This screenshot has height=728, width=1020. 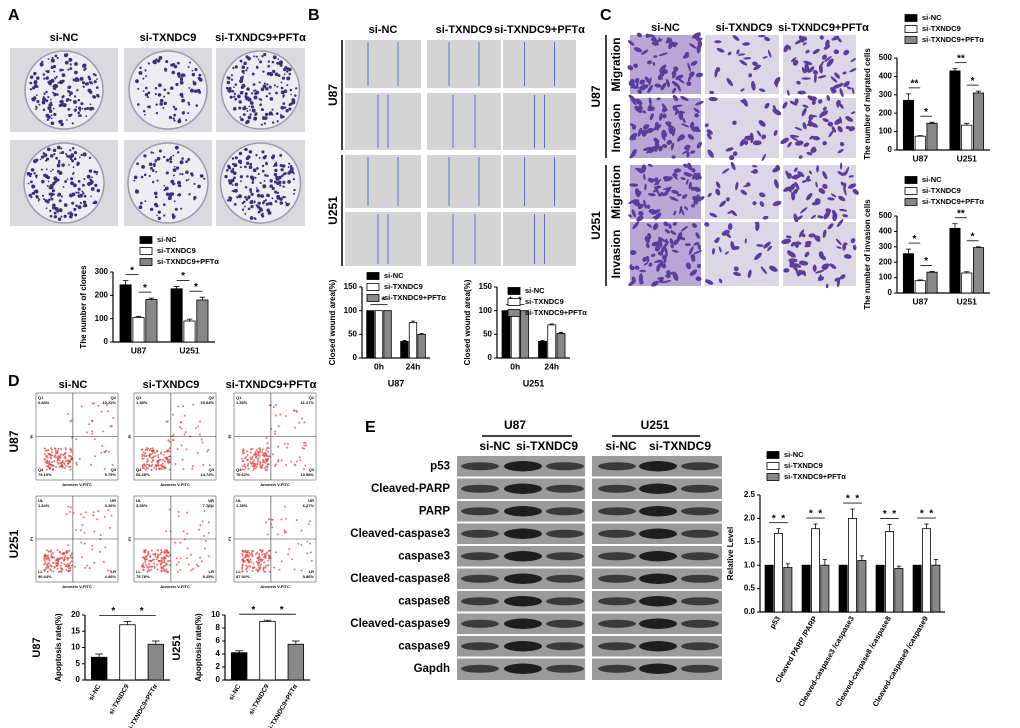 I want to click on x-tick-label: si-NC, so click(x=235, y=692).